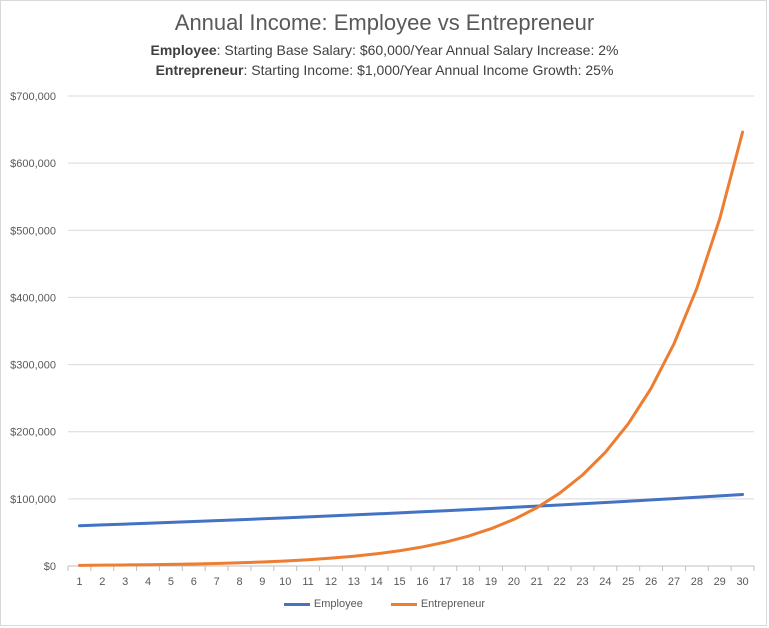 This screenshot has width=769, height=628. What do you see at coordinates (605, 582) in the screenshot?
I see `x-tick-label: 24` at bounding box center [605, 582].